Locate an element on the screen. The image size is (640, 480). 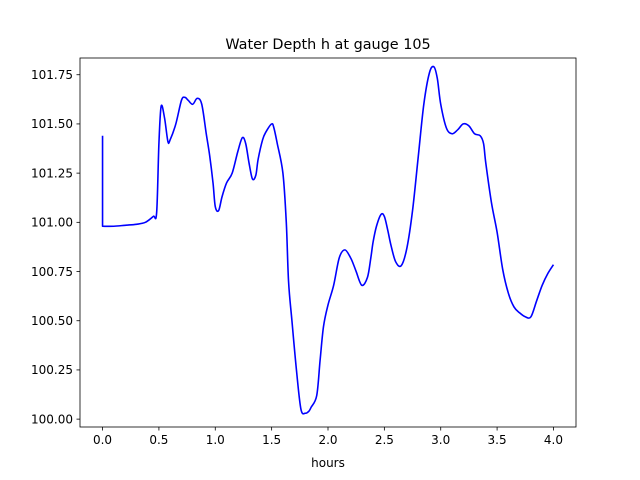
x-tick-label: 3.5 is located at coordinates (497, 440).